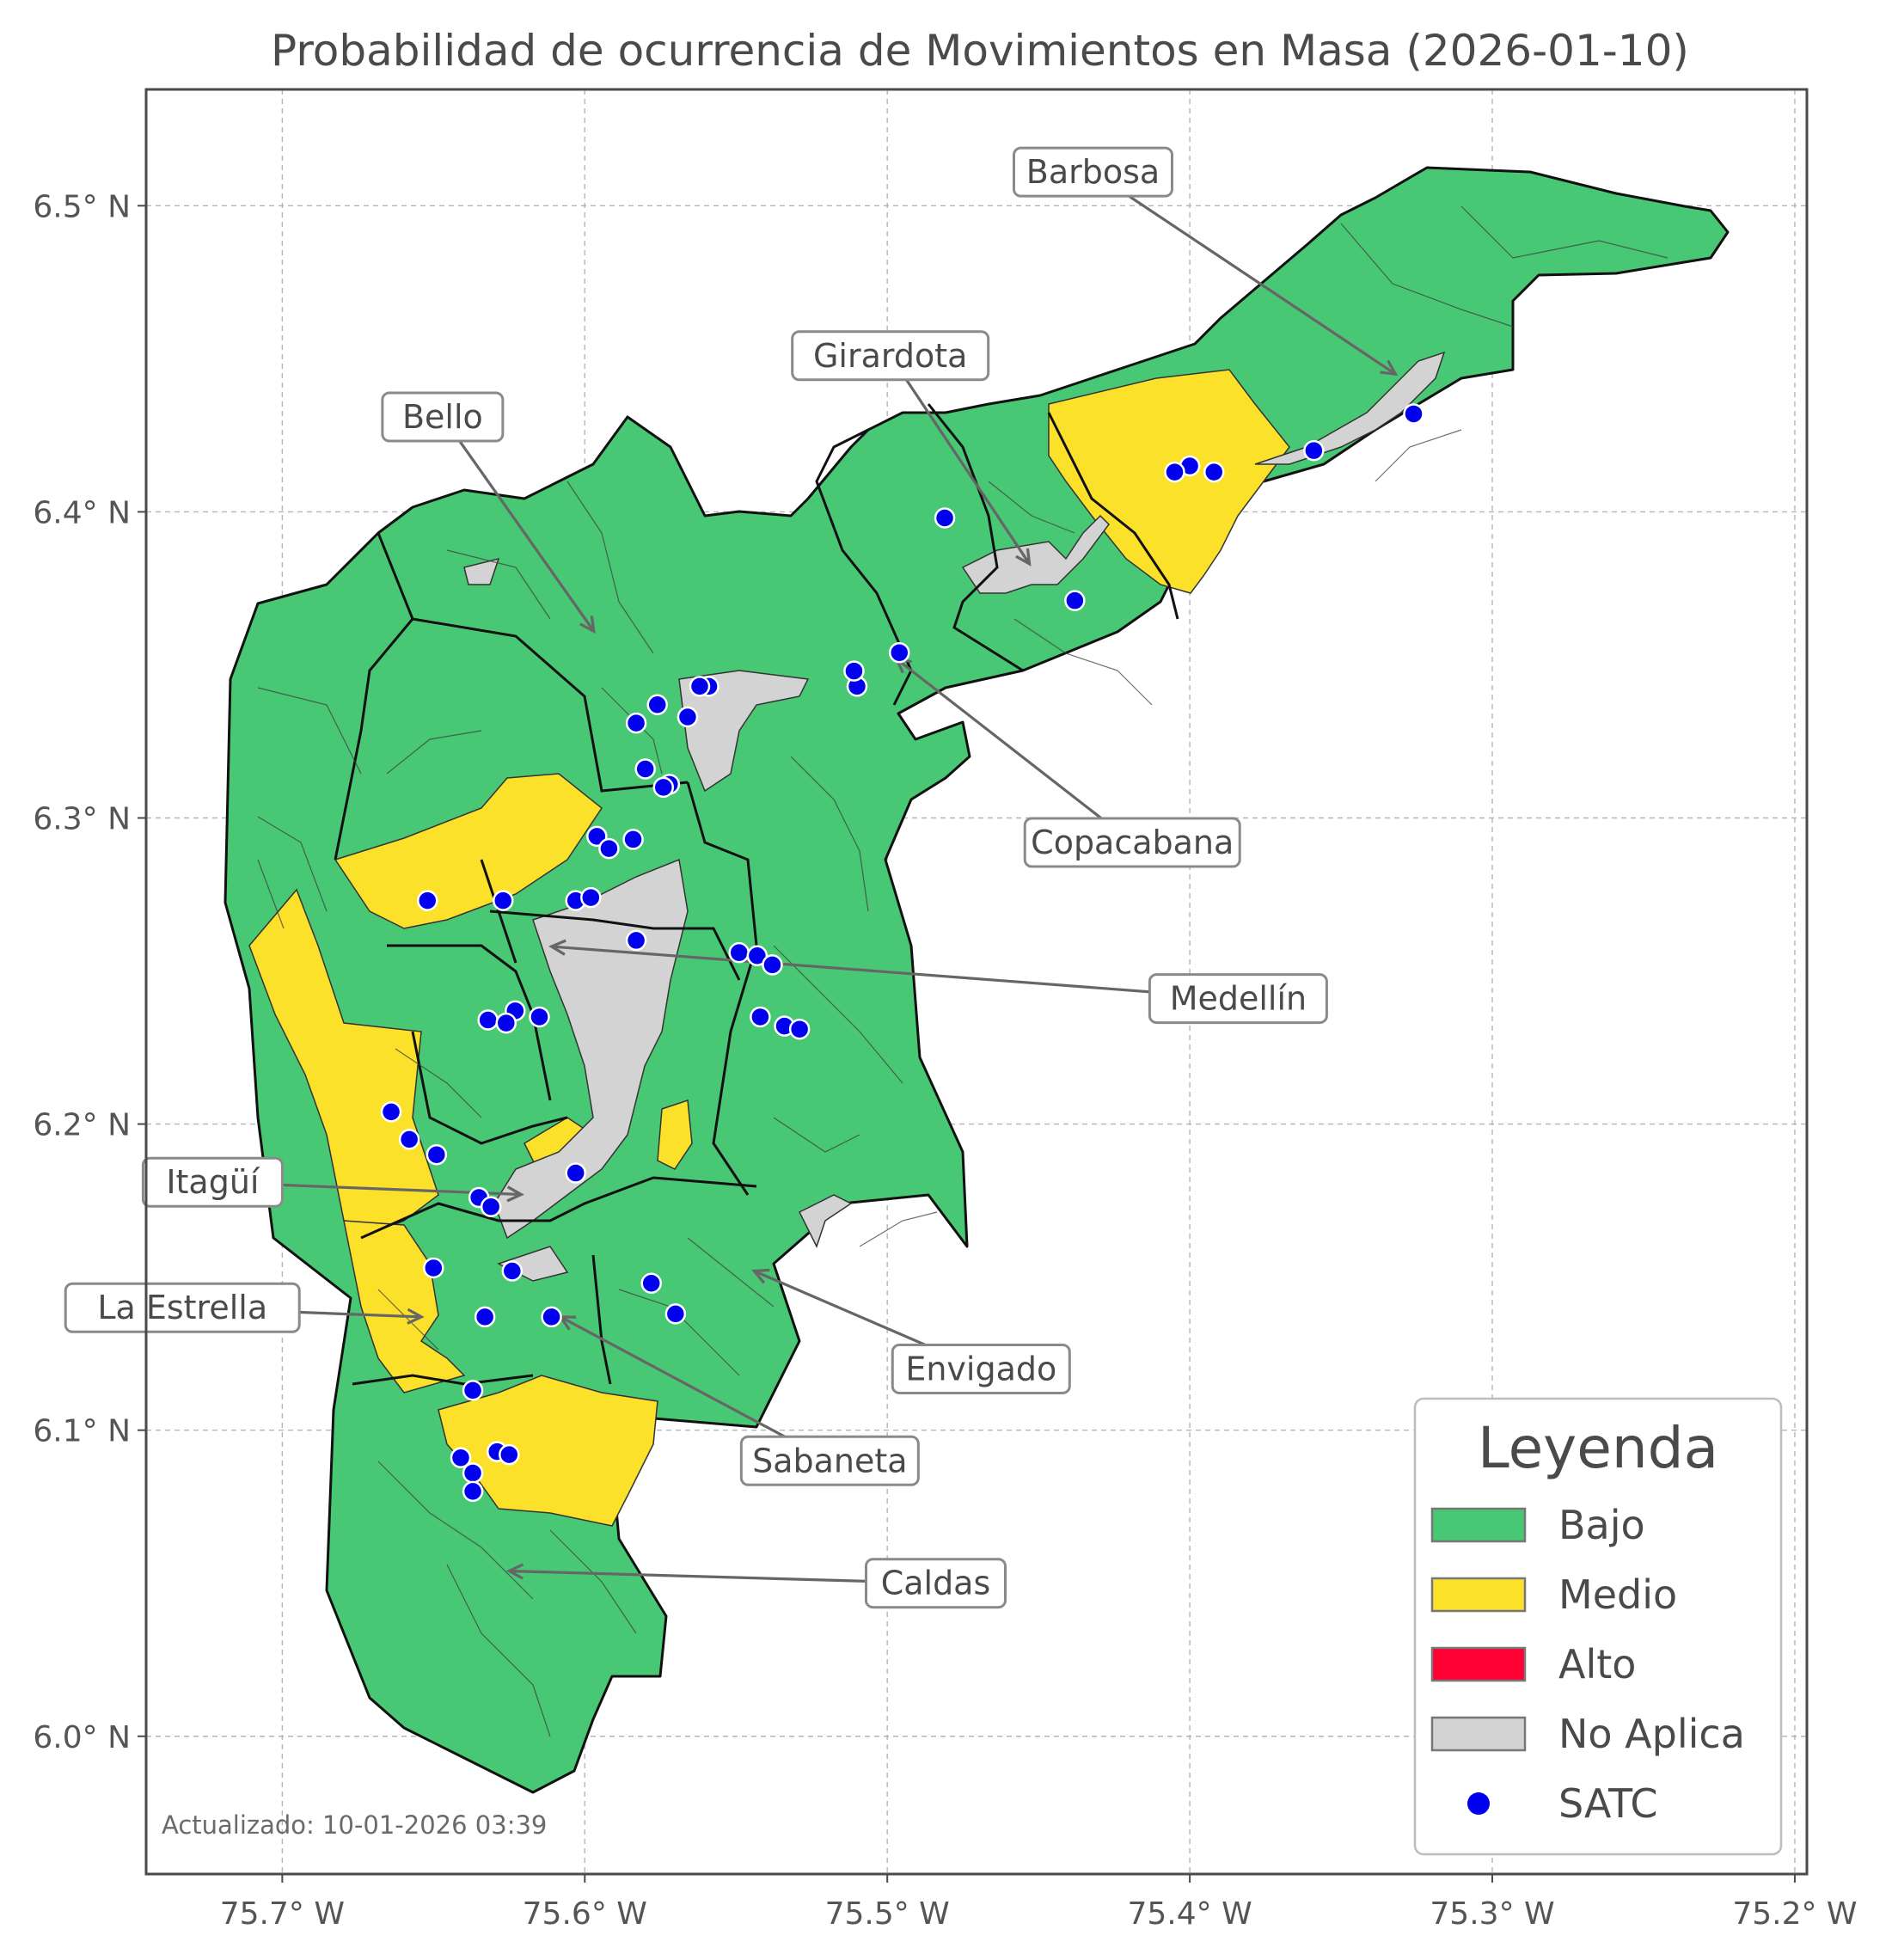 The height and width of the screenshot is (1960, 1892). Describe the element at coordinates (1478, 1803) in the screenshot. I see `legend-dot` at that location.